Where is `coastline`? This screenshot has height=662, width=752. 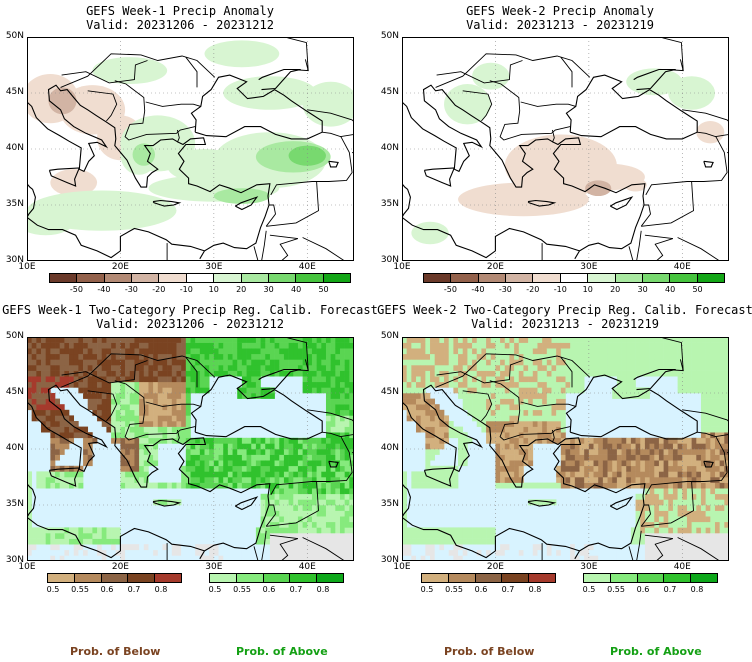 coastline is located at coordinates (64, 477).